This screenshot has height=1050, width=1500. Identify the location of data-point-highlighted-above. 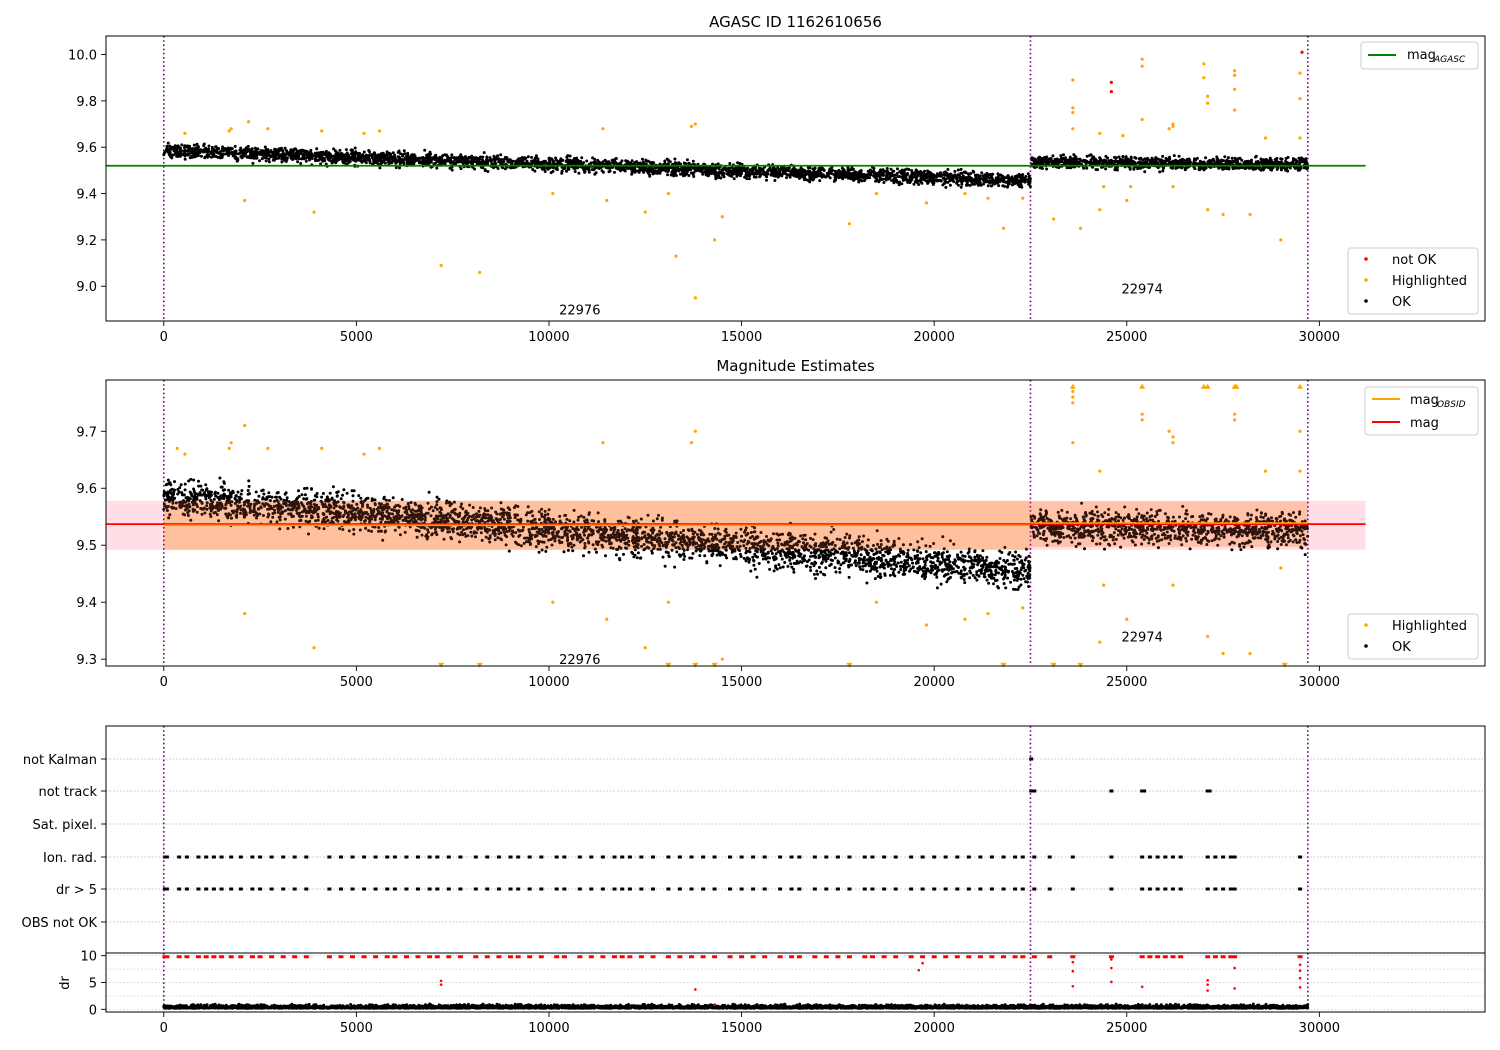
(1142, 386).